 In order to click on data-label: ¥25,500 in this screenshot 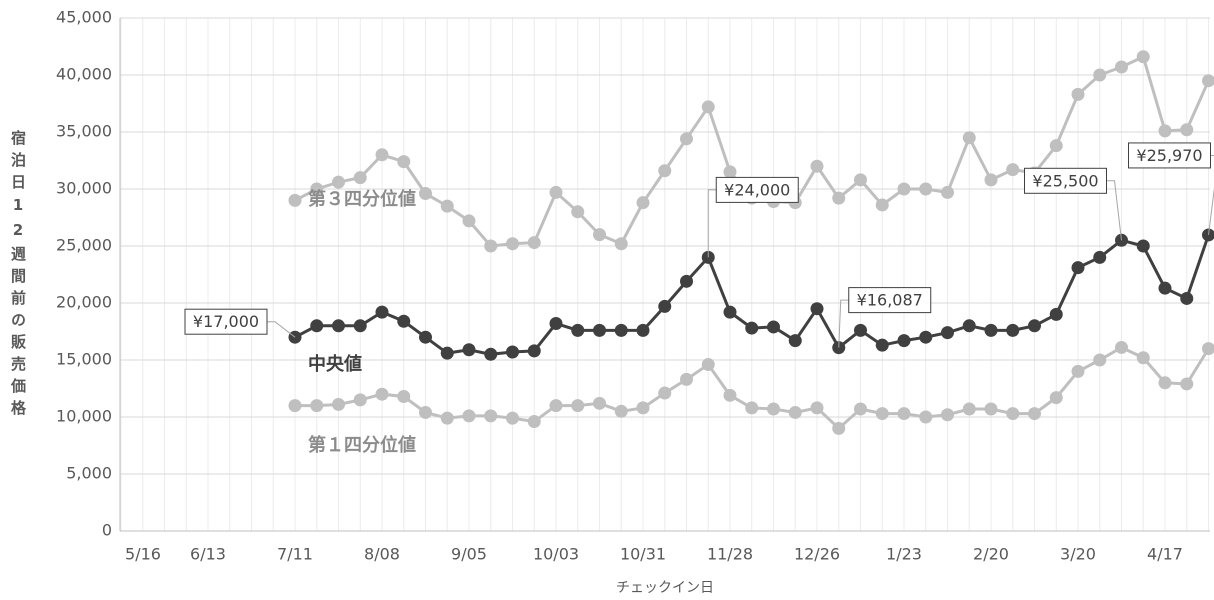, I will do `click(1065, 180)`.